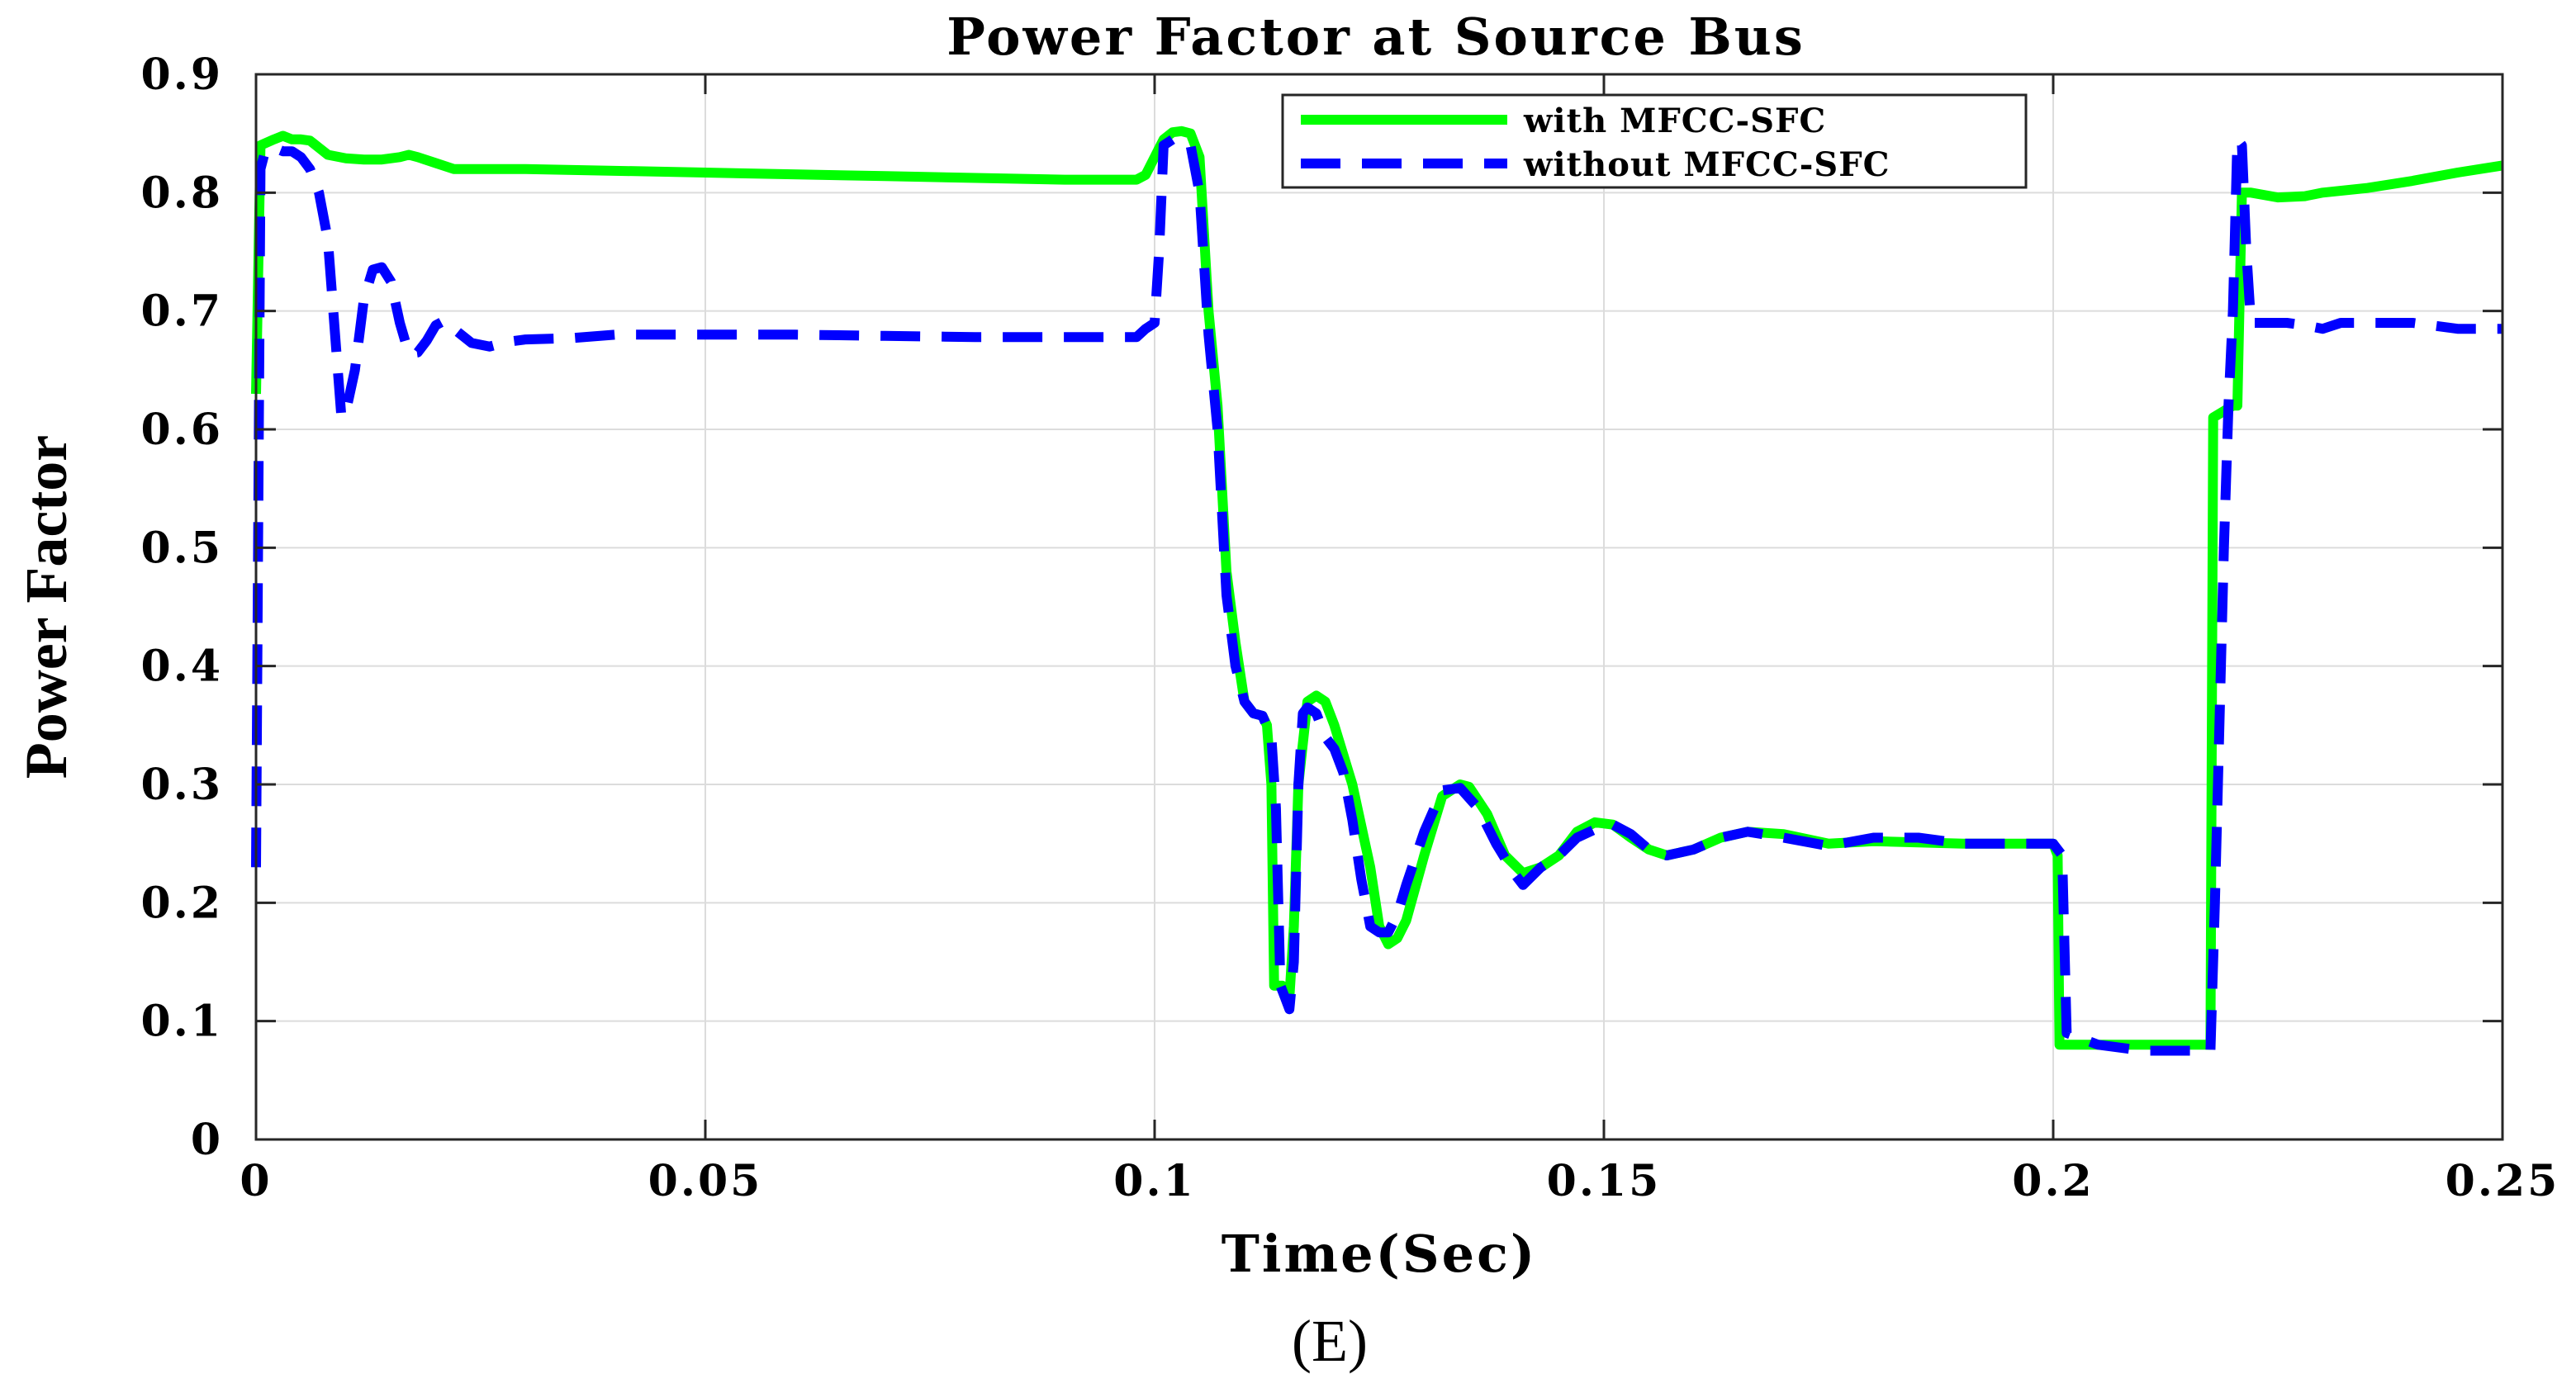 Image resolution: width=2576 pixels, height=1388 pixels. What do you see at coordinates (182, 785) in the screenshot?
I see `y-tick-label: 0.3` at bounding box center [182, 785].